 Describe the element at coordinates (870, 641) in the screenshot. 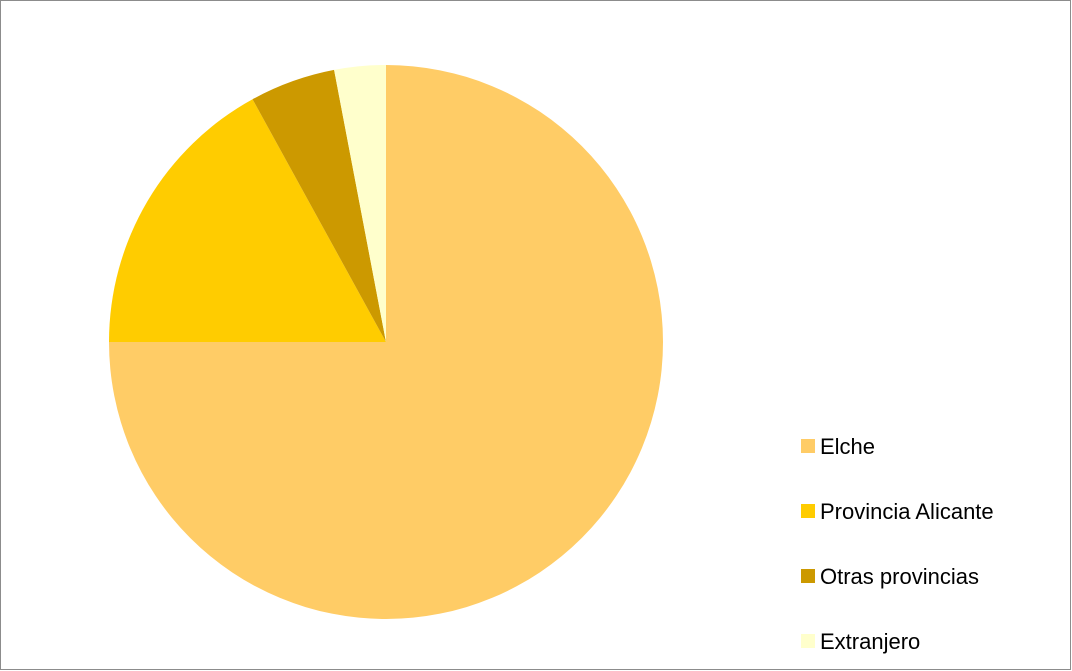

I see `legend-label: Extranjero` at that location.